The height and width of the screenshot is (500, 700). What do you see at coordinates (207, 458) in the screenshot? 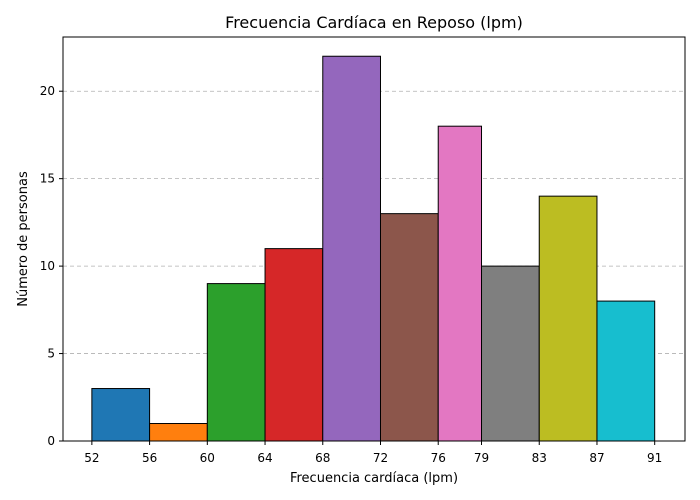
I see `x-tick-label: 60` at bounding box center [207, 458].